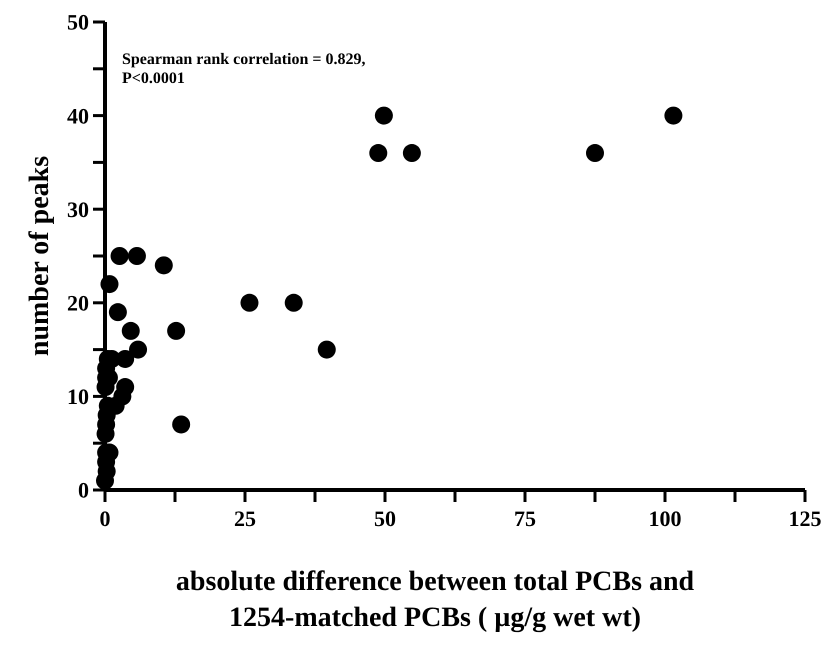 Image resolution: width=828 pixels, height=650 pixels. What do you see at coordinates (244, 69) in the screenshot?
I see `annotation: Spearman rank correlation = 0.829, P<0.0001` at bounding box center [244, 69].